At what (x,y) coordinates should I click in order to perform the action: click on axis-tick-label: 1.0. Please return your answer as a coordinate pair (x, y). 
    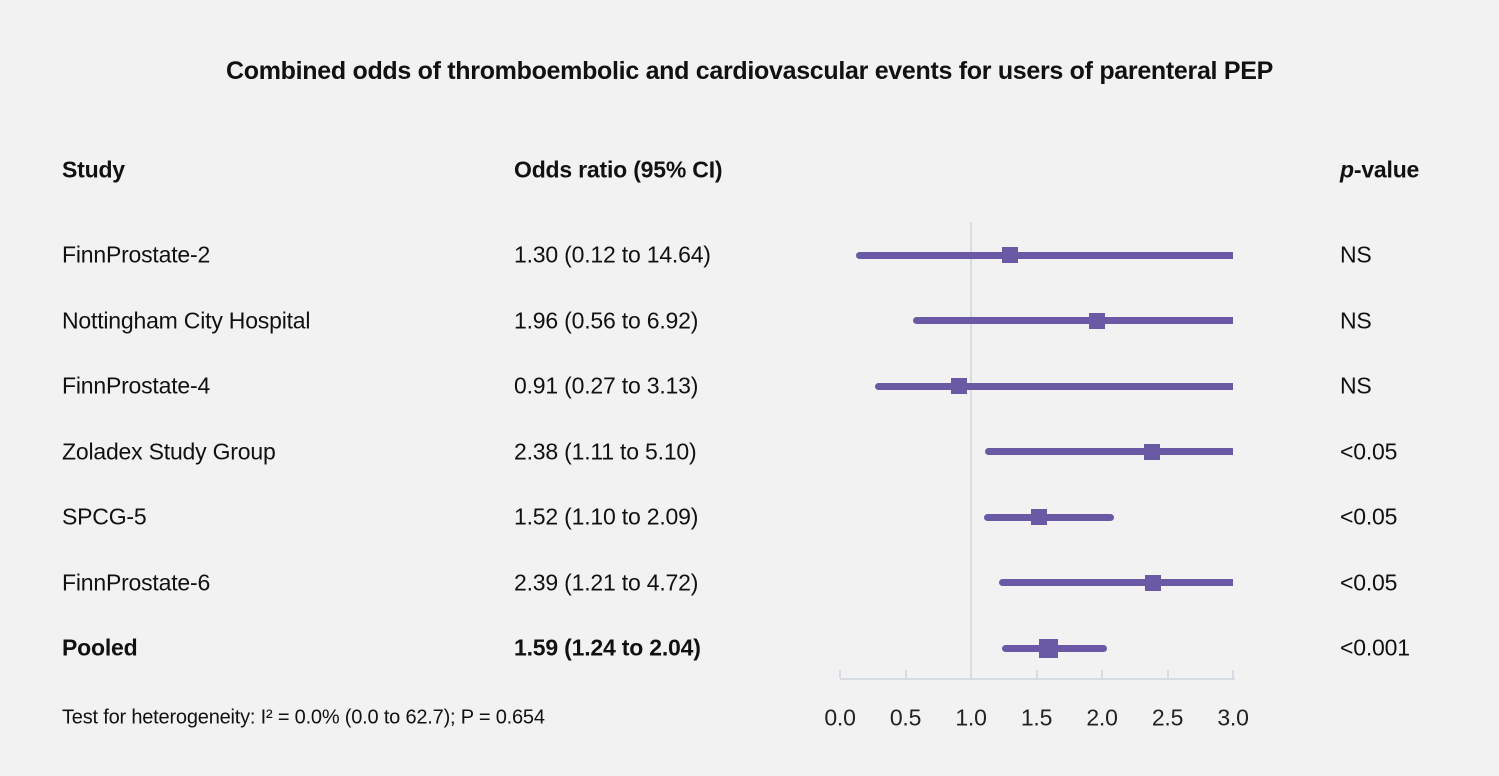
    Looking at the image, I should click on (971, 717).